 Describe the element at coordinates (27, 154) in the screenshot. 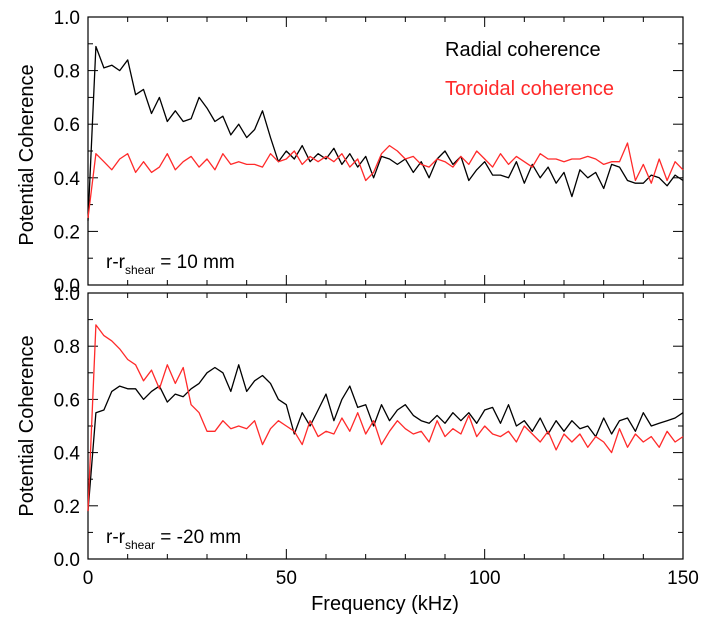

I see `top-y-axis-label: Potential Coherence` at that location.